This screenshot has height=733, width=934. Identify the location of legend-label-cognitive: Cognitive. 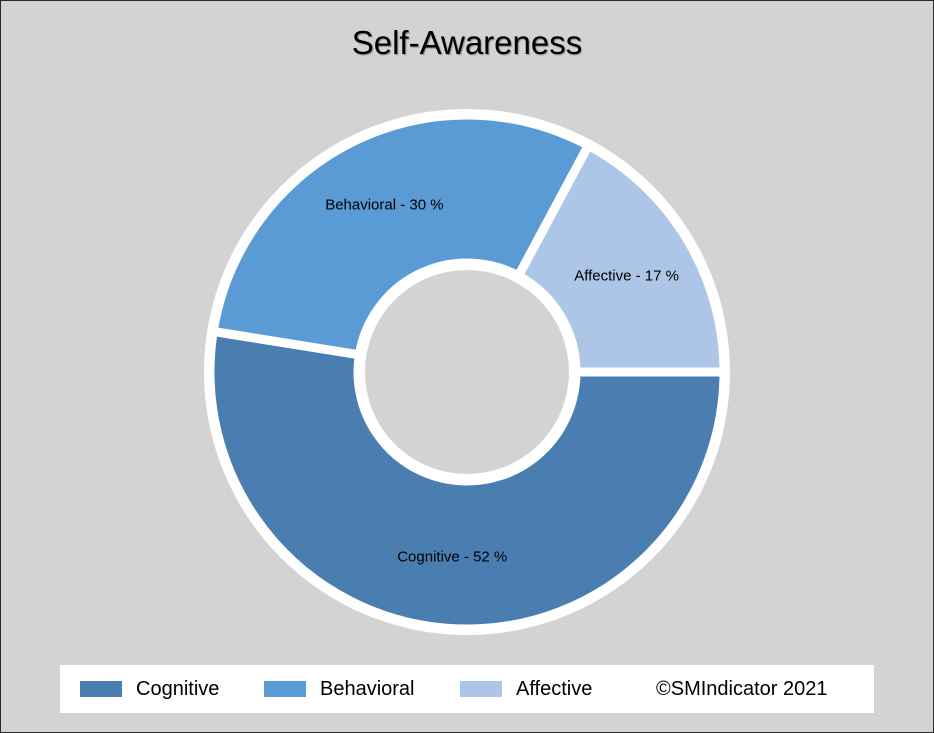
(178, 688).